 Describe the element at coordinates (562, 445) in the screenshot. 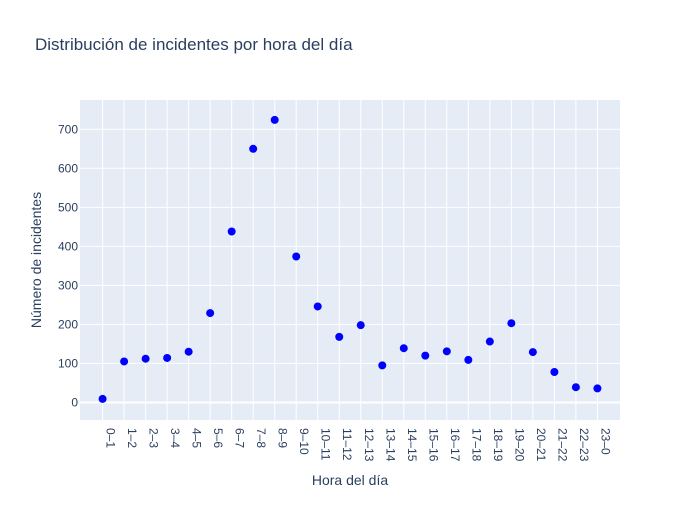

I see `x-tick-label: 21–22` at that location.